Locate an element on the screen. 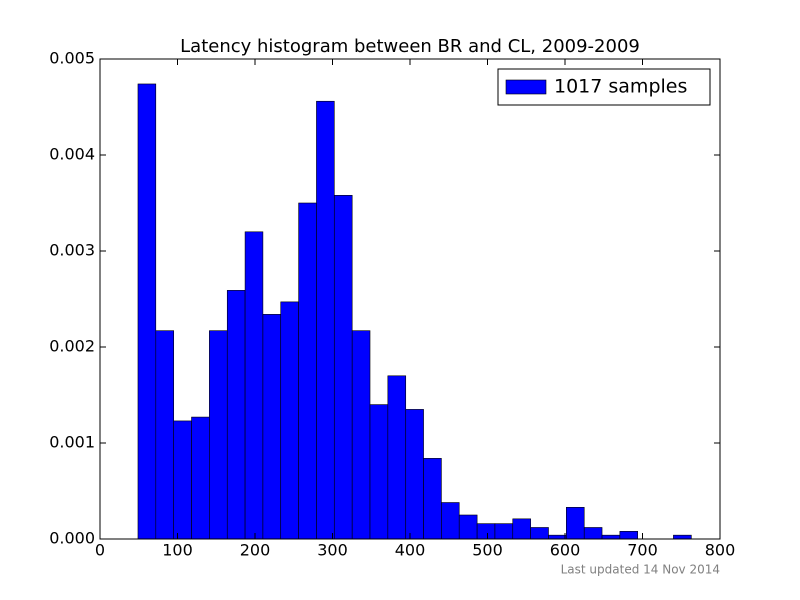 The image size is (800, 600). y-tick-label: 0.001 is located at coordinates (72, 442).